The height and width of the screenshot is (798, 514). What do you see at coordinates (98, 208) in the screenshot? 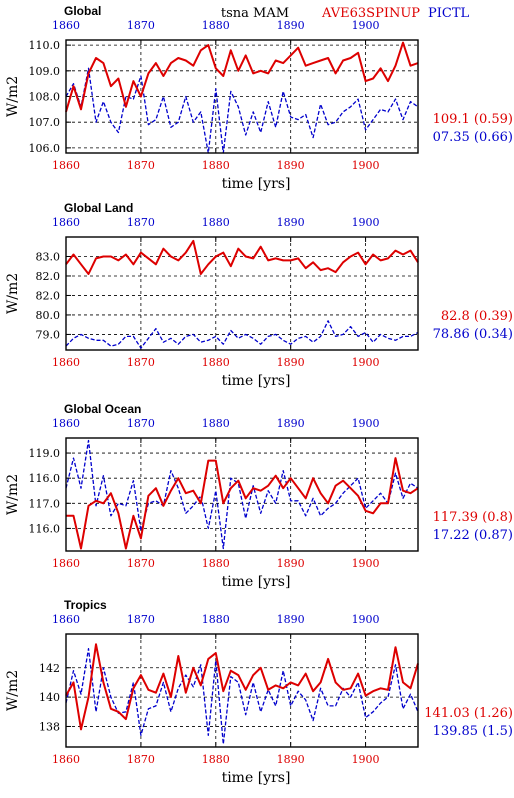
I see `panel-title: Global Land` at bounding box center [98, 208].